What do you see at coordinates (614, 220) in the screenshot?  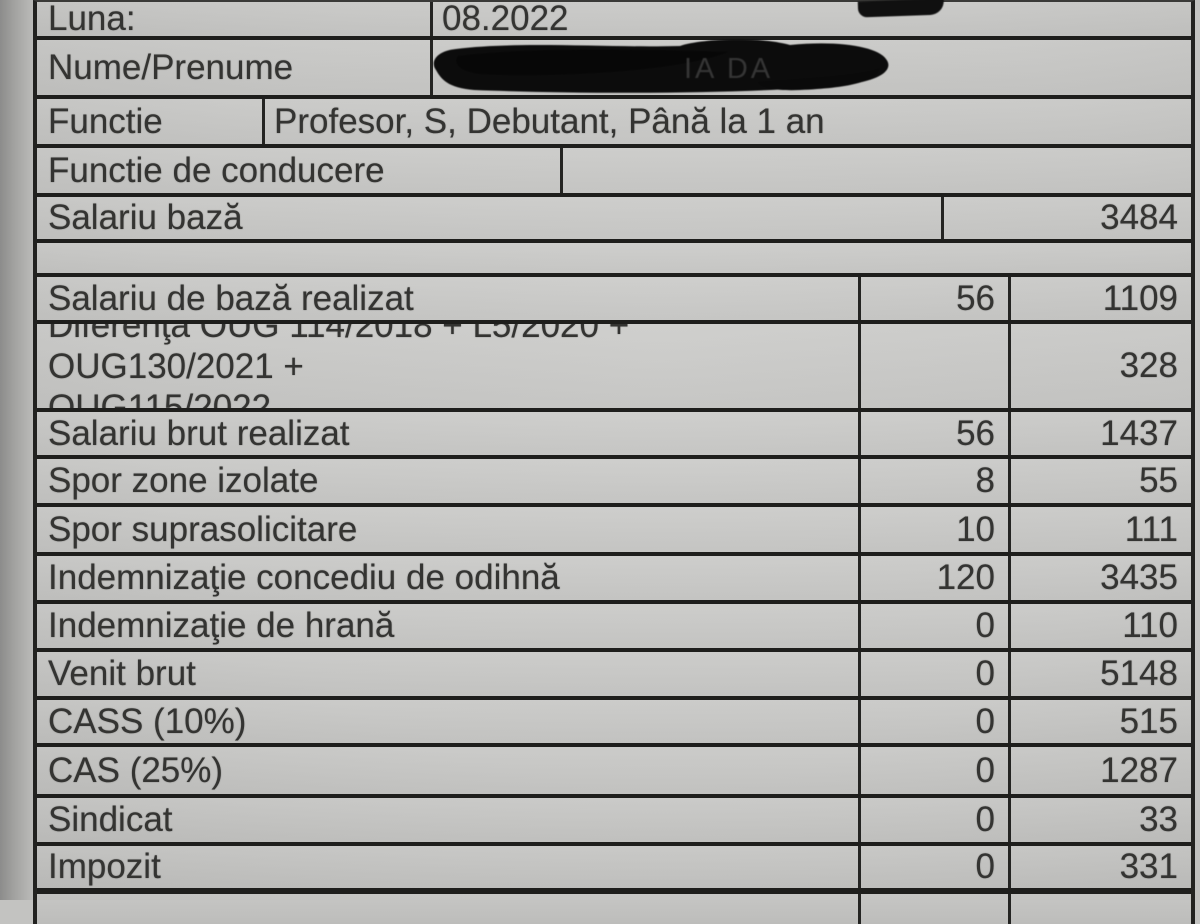 I see `table-row-salariu-baza: Salariu bază 3484` at bounding box center [614, 220].